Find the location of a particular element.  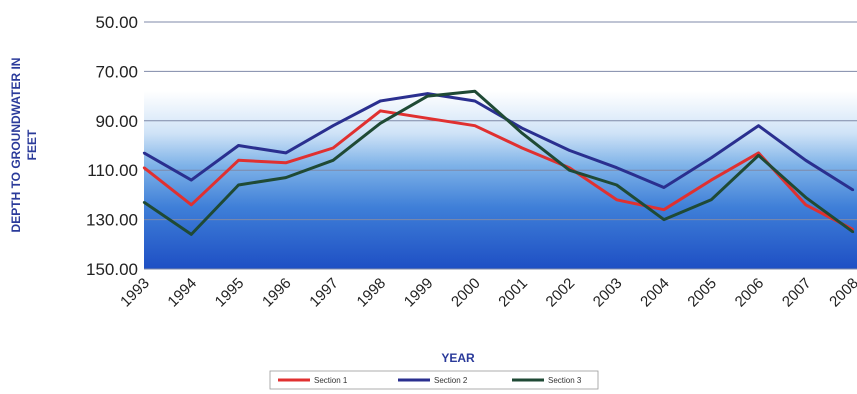

x-axis-title: YEAR is located at coordinates (458, 358).